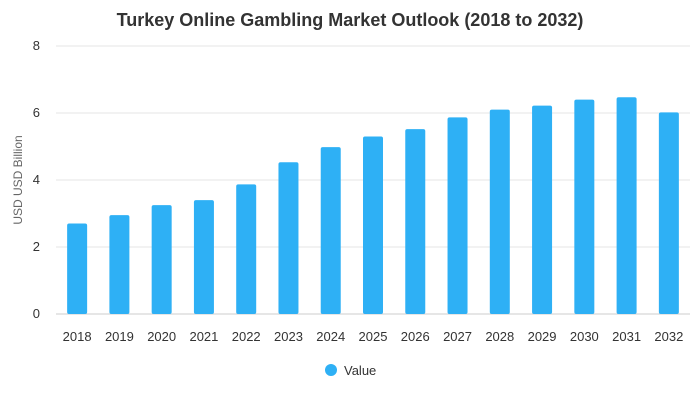 The width and height of the screenshot is (700, 400). I want to click on x-tick-label: 2024, so click(330, 336).